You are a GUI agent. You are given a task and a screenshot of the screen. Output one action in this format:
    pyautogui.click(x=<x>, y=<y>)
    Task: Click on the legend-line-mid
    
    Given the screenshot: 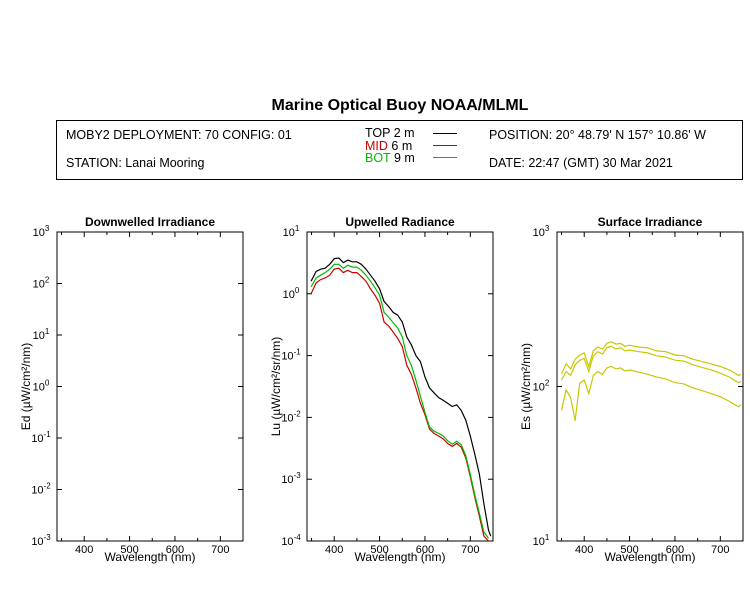 What is the action you would take?
    pyautogui.click(x=445, y=145)
    